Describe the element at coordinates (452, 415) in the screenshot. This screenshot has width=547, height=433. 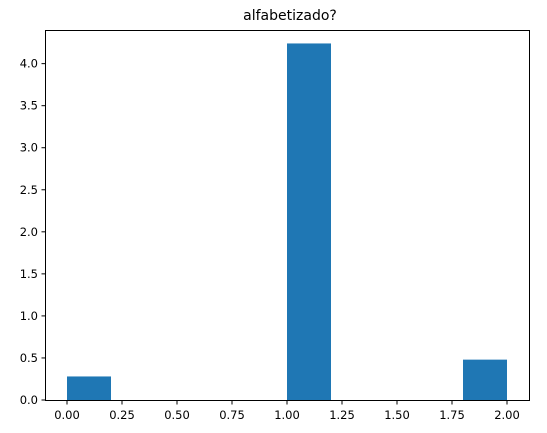
I see `x-tick-label: 1.75` at that location.